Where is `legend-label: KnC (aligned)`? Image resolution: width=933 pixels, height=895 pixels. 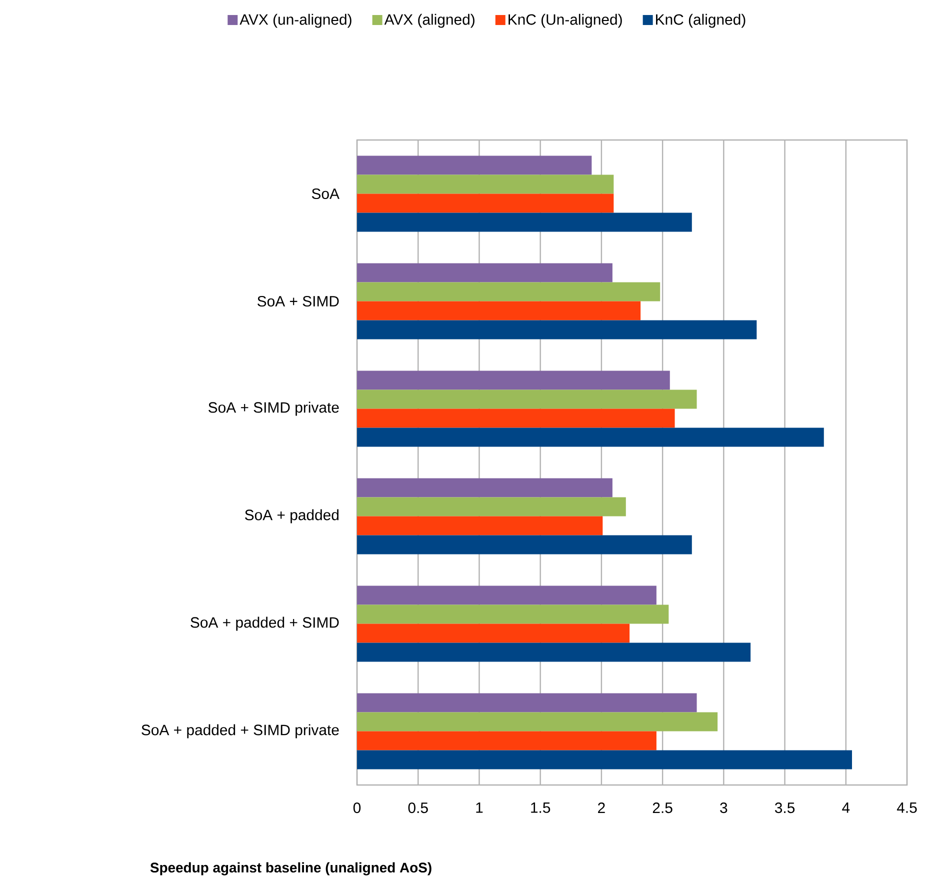
legend-label: KnC (aligned) is located at coordinates (701, 21).